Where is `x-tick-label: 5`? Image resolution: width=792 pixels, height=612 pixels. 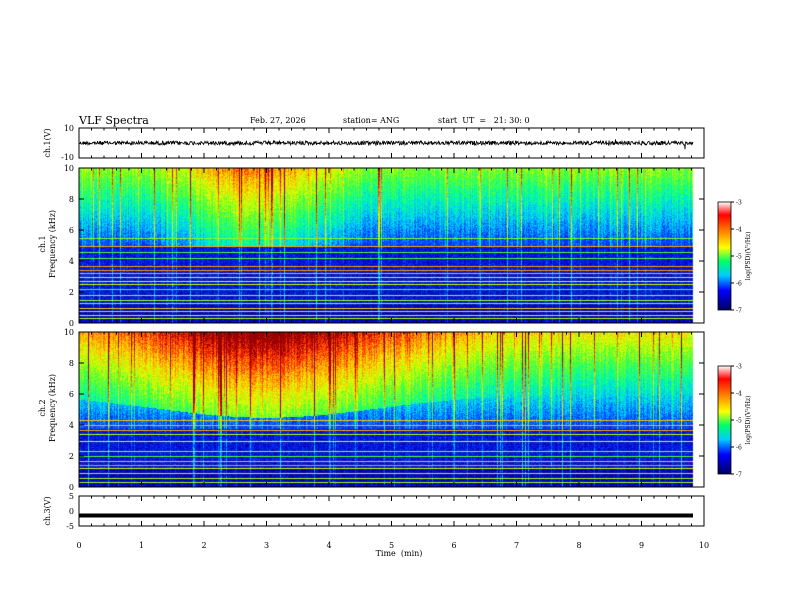 x-tick-label: 5 is located at coordinates (391, 545).